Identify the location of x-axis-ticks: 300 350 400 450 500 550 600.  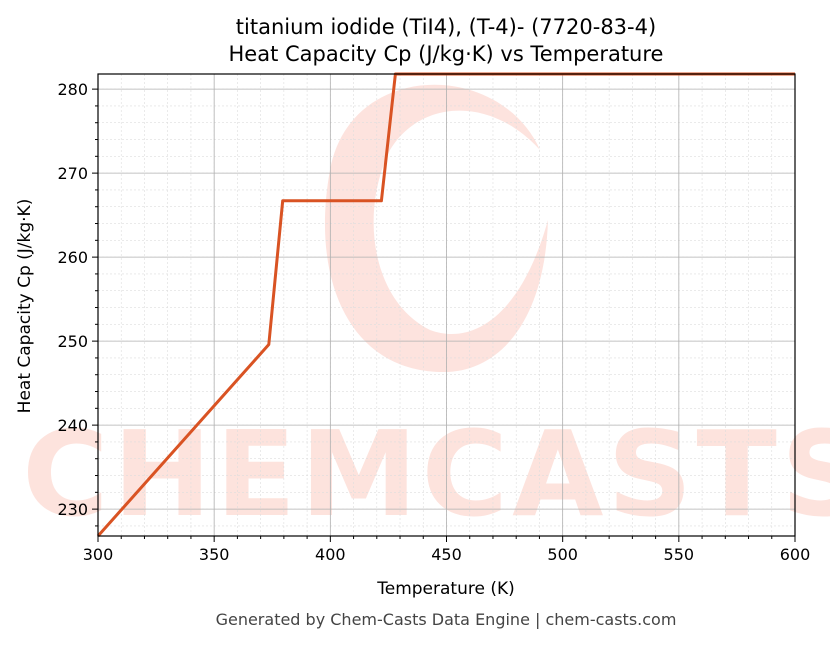
(447, 550).